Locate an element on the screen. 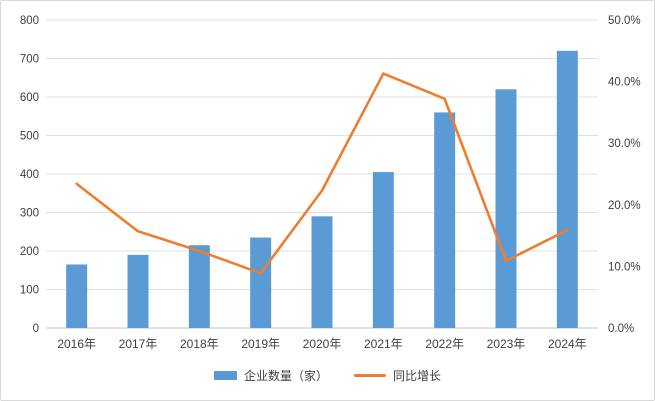  legend-item-yoy-growth: 同比增长 is located at coordinates (397, 375).